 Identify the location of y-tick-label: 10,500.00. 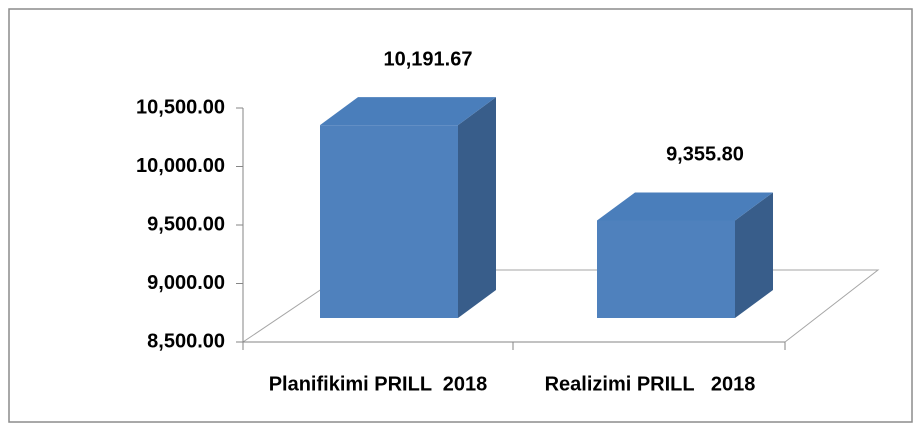
(180, 107).